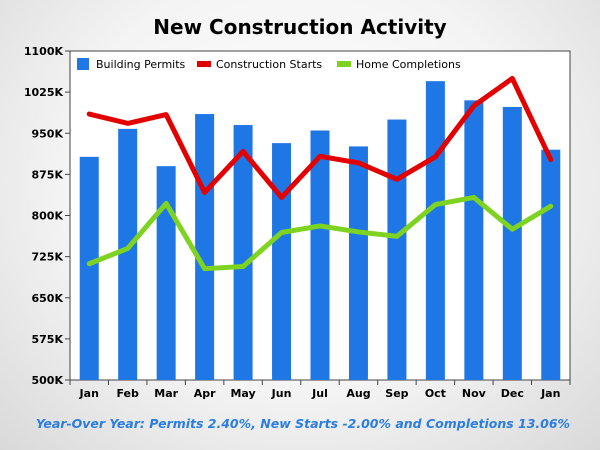 The image size is (600, 450). What do you see at coordinates (83, 64) in the screenshot?
I see `legend-swatch-bar` at bounding box center [83, 64].